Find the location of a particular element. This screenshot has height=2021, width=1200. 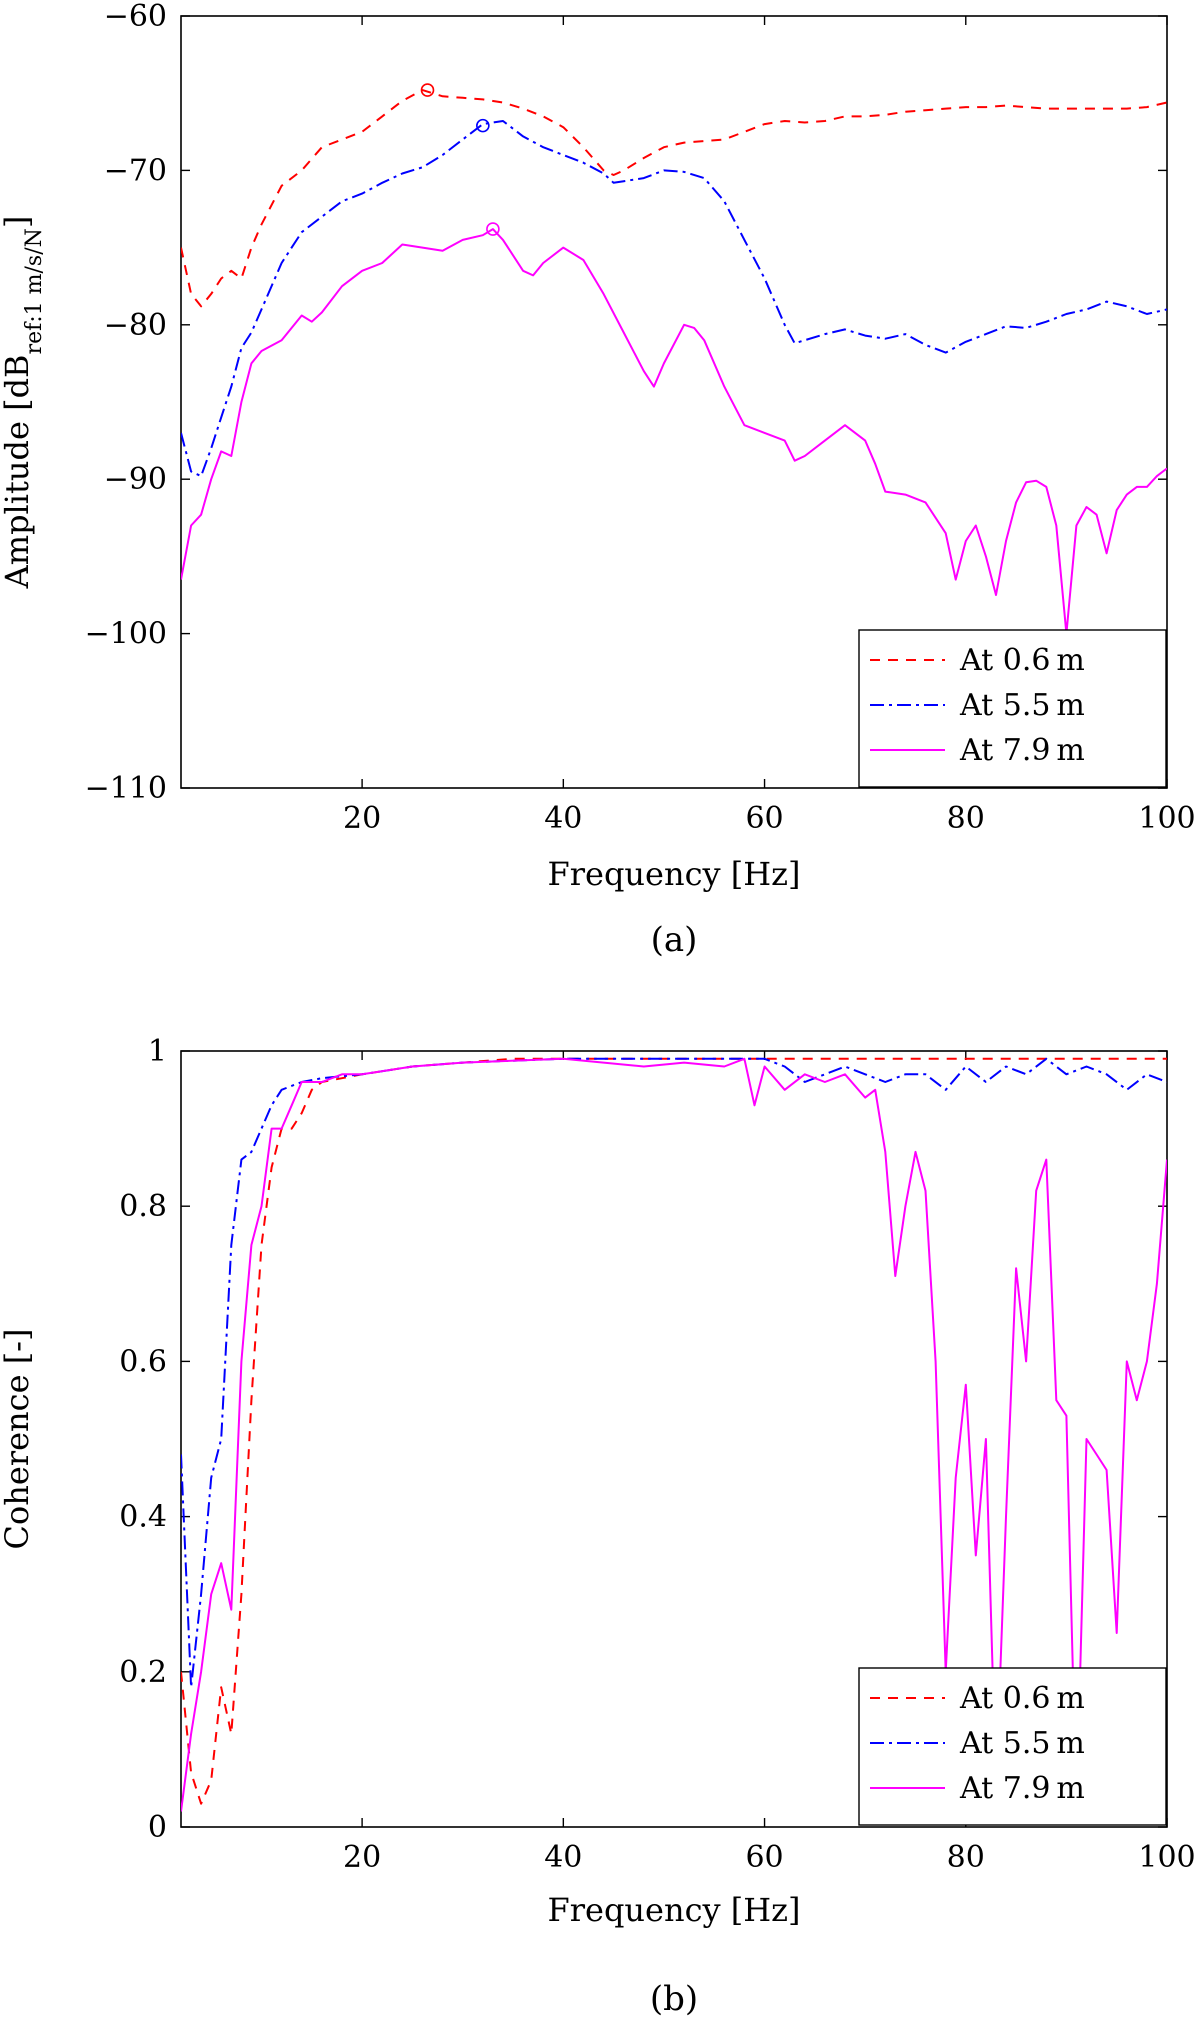

y-tick-label: −100 is located at coordinates (126, 634).